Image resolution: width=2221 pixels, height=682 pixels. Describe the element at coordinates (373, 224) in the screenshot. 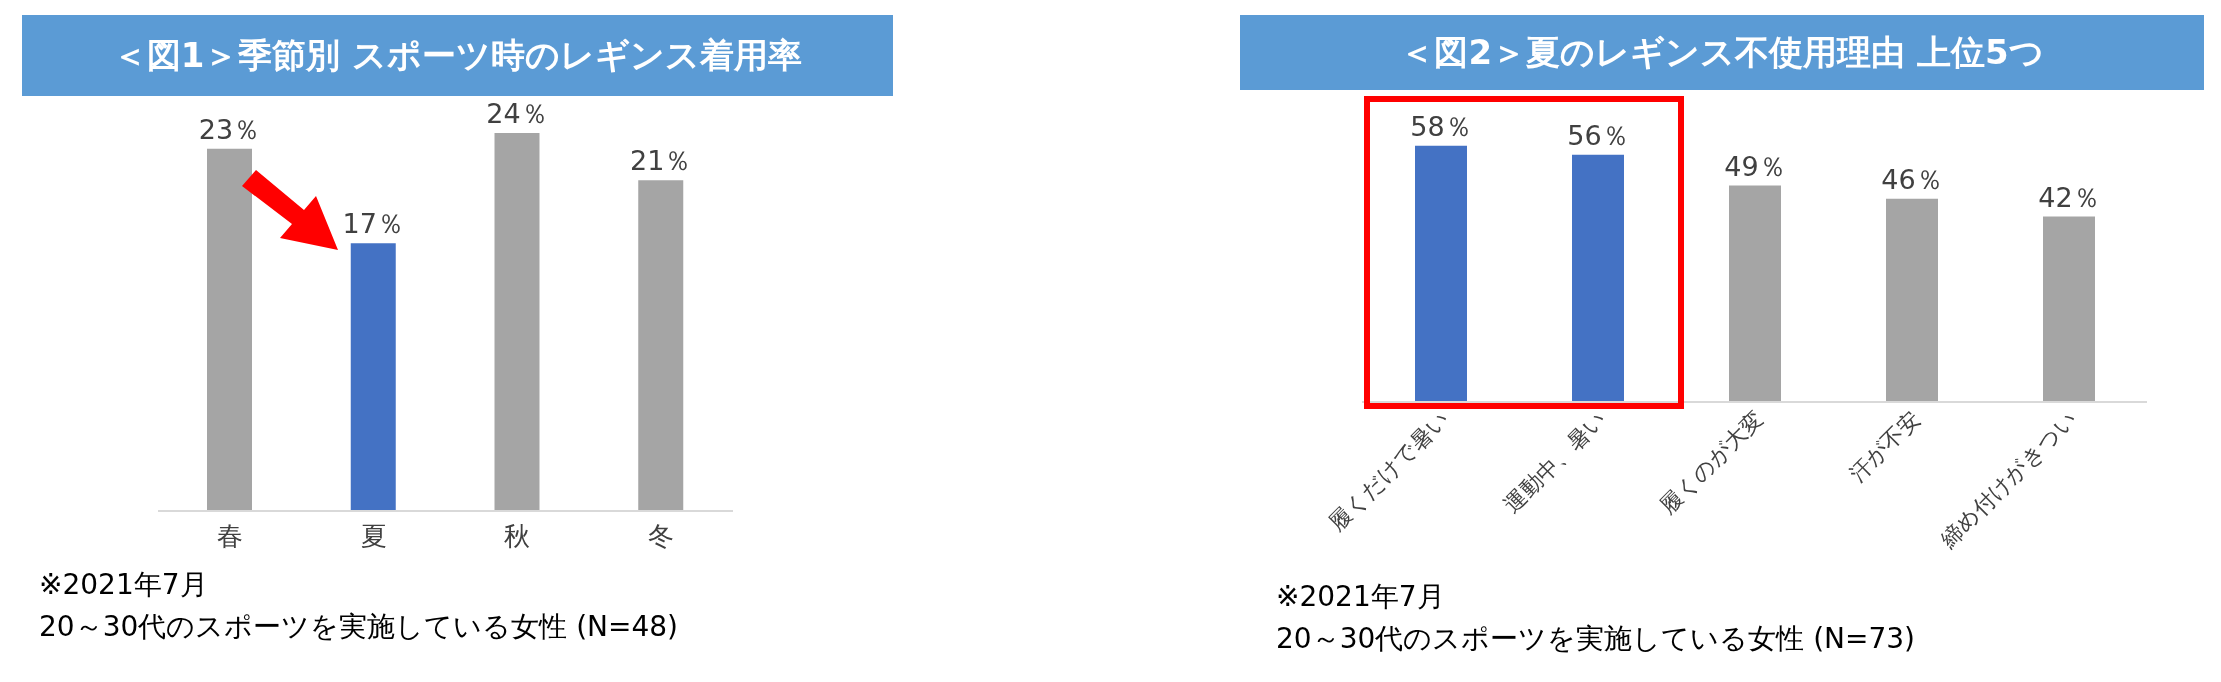

I see `data-label: 17％` at that location.